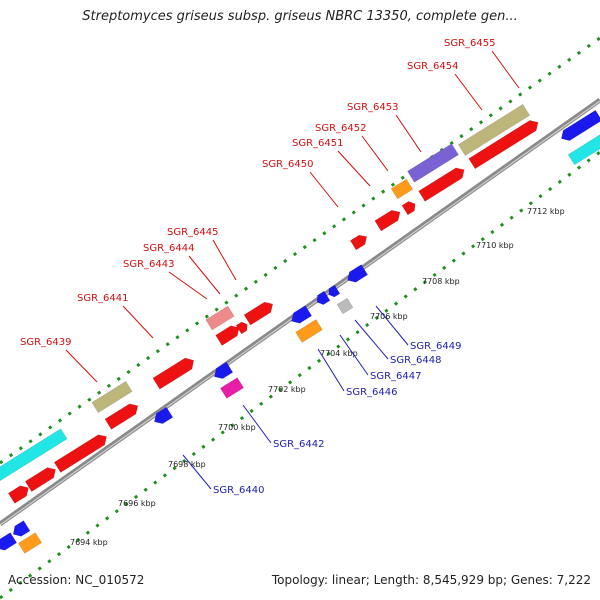 Image resolution: width=600 pixels, height=600 pixels. What do you see at coordinates (416, 360) in the screenshot?
I see `gene-label-reverse: SGR_6448` at bounding box center [416, 360].